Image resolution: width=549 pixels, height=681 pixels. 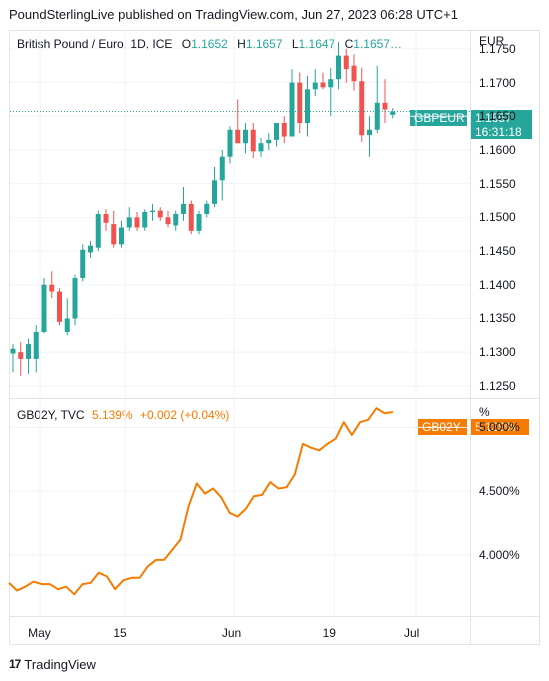 I want to click on price-tick-label: 1.1650, so click(x=497, y=116).